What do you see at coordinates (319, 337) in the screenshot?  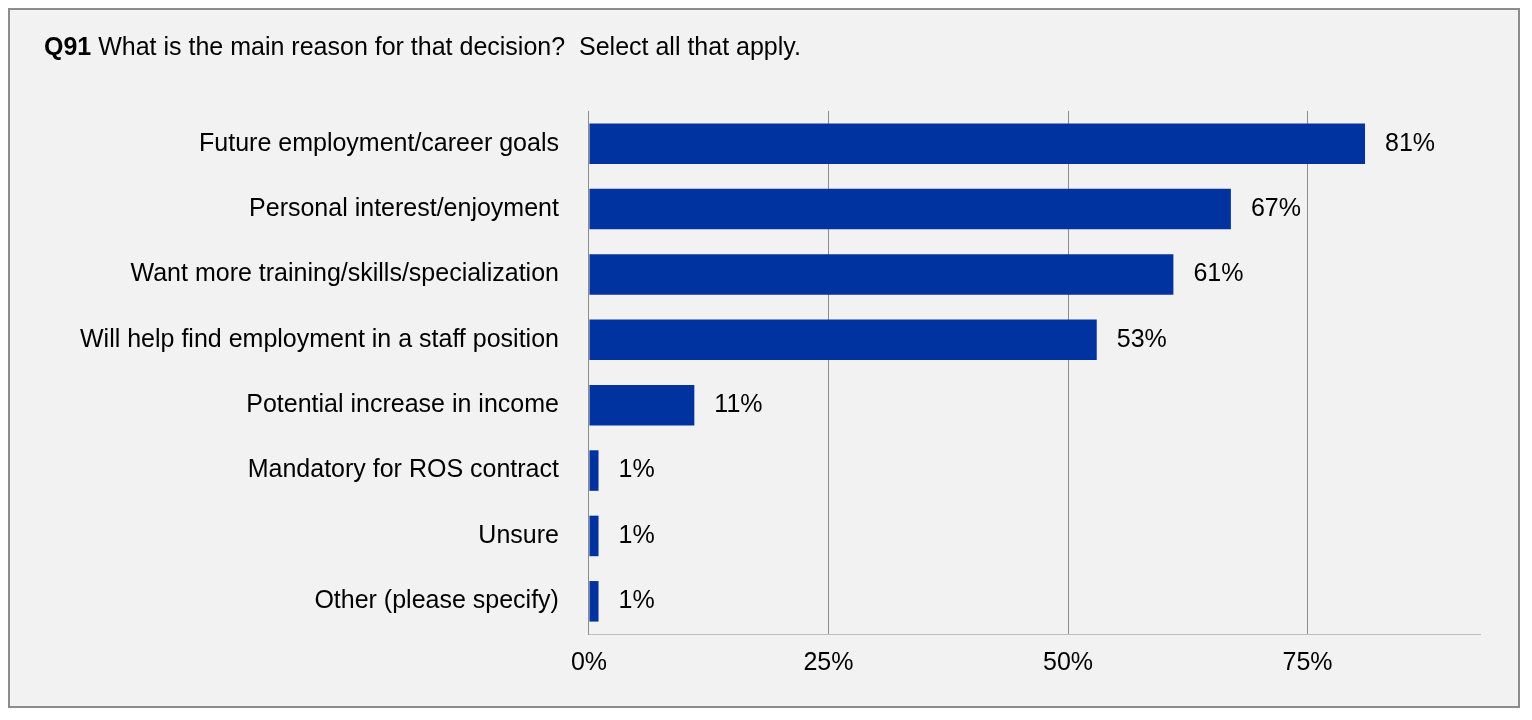 I see `y-tick-label: Will help find employment in a staff position` at bounding box center [319, 337].